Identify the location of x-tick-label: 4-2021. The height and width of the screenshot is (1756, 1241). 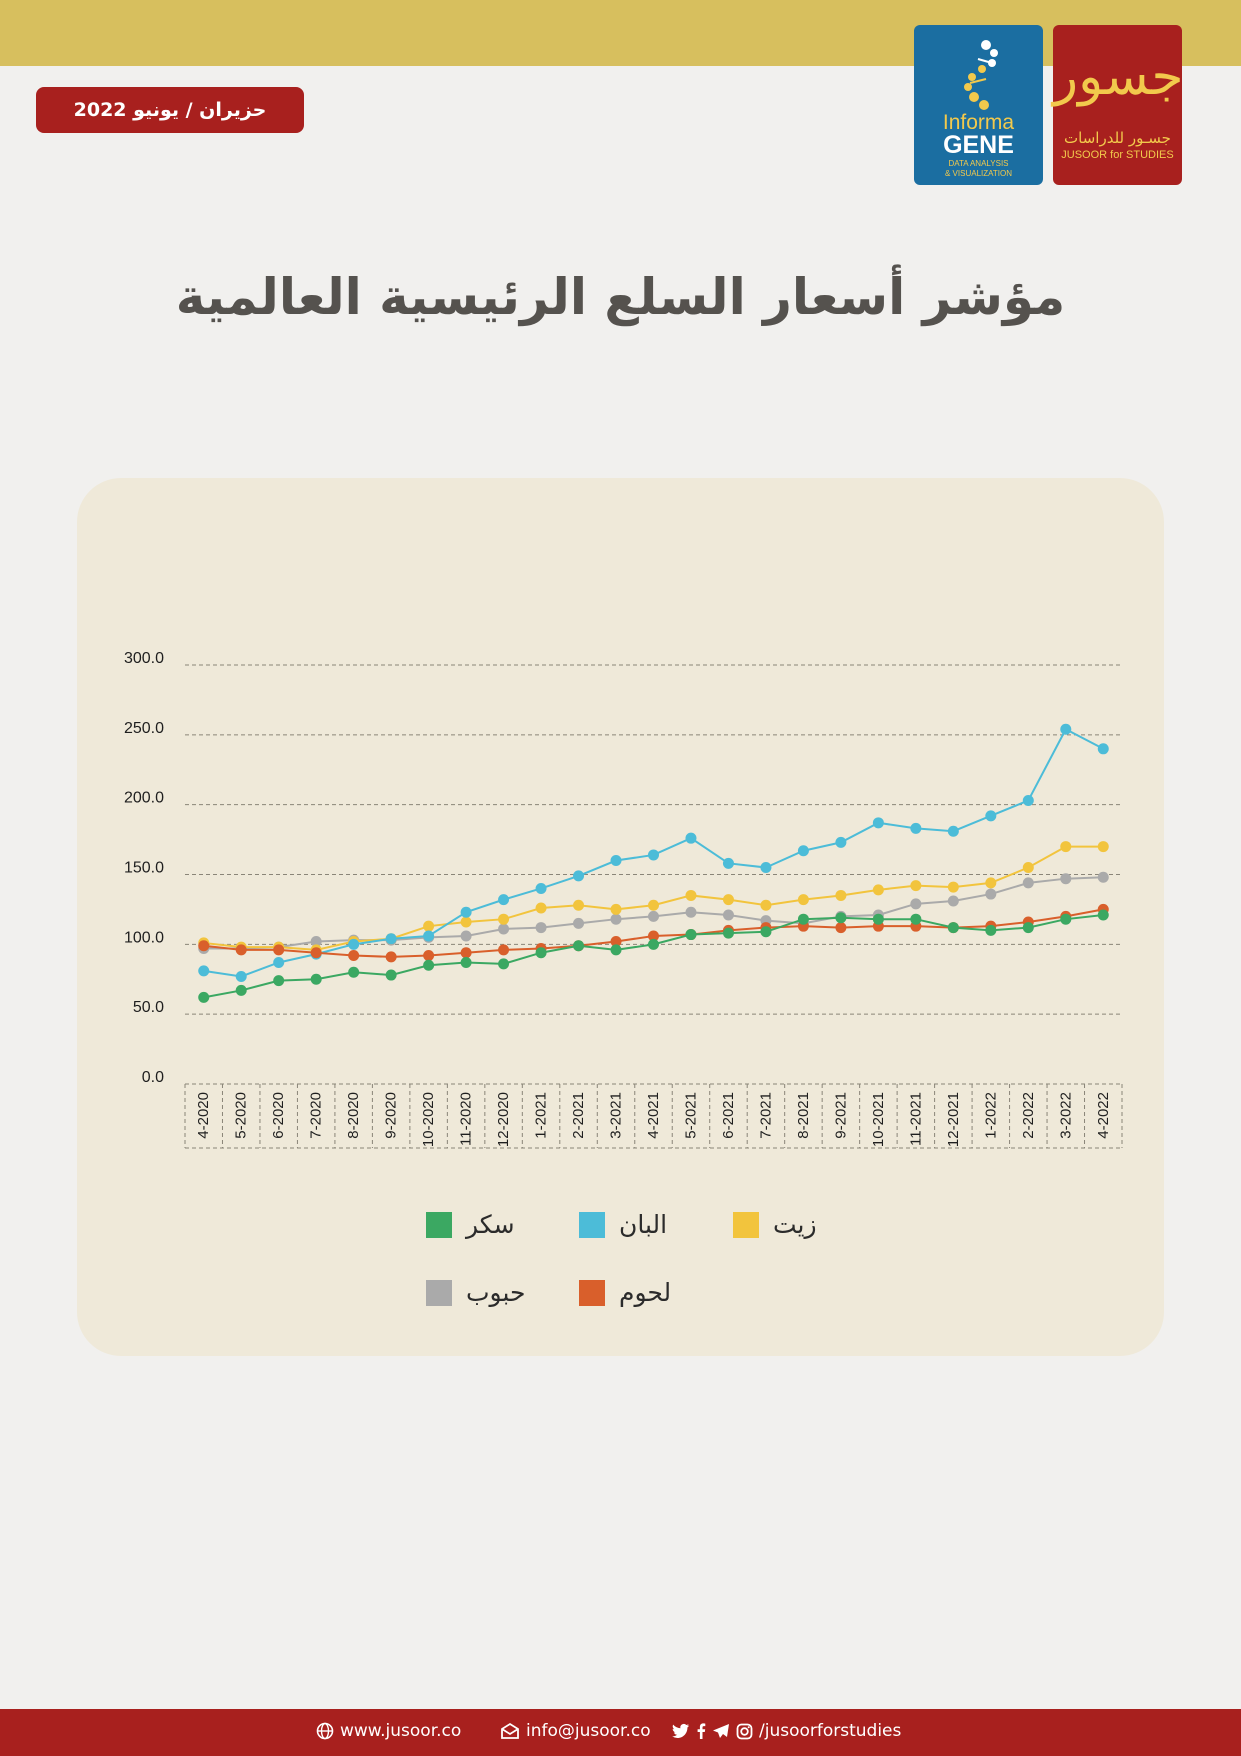
(653, 1115).